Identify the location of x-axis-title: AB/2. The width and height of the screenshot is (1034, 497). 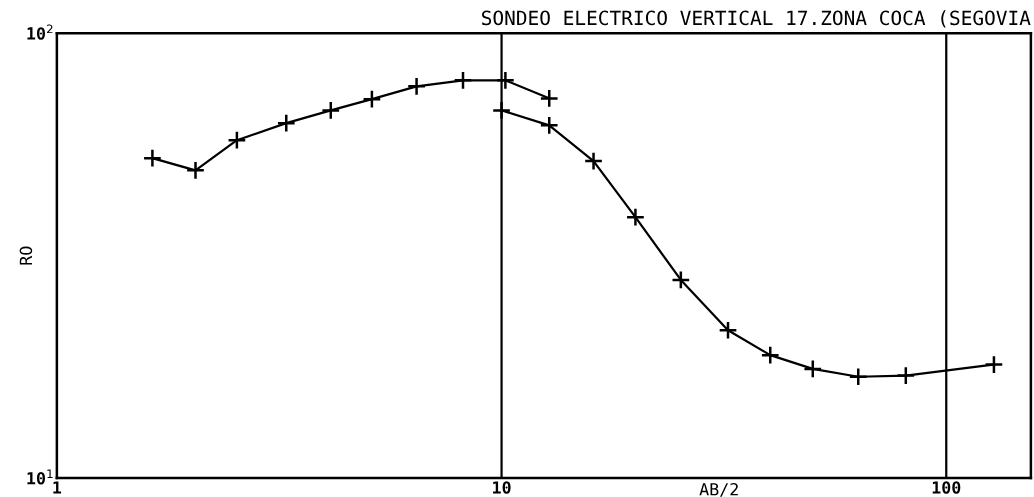
(718, 489).